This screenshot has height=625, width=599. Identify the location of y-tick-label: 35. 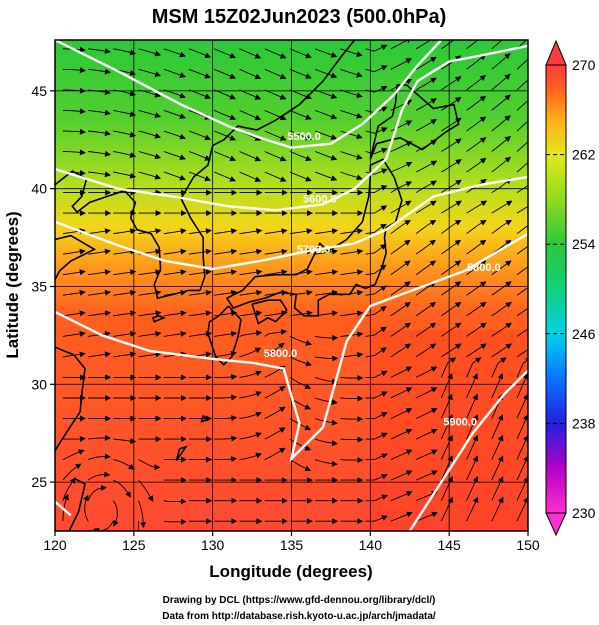
(39, 286).